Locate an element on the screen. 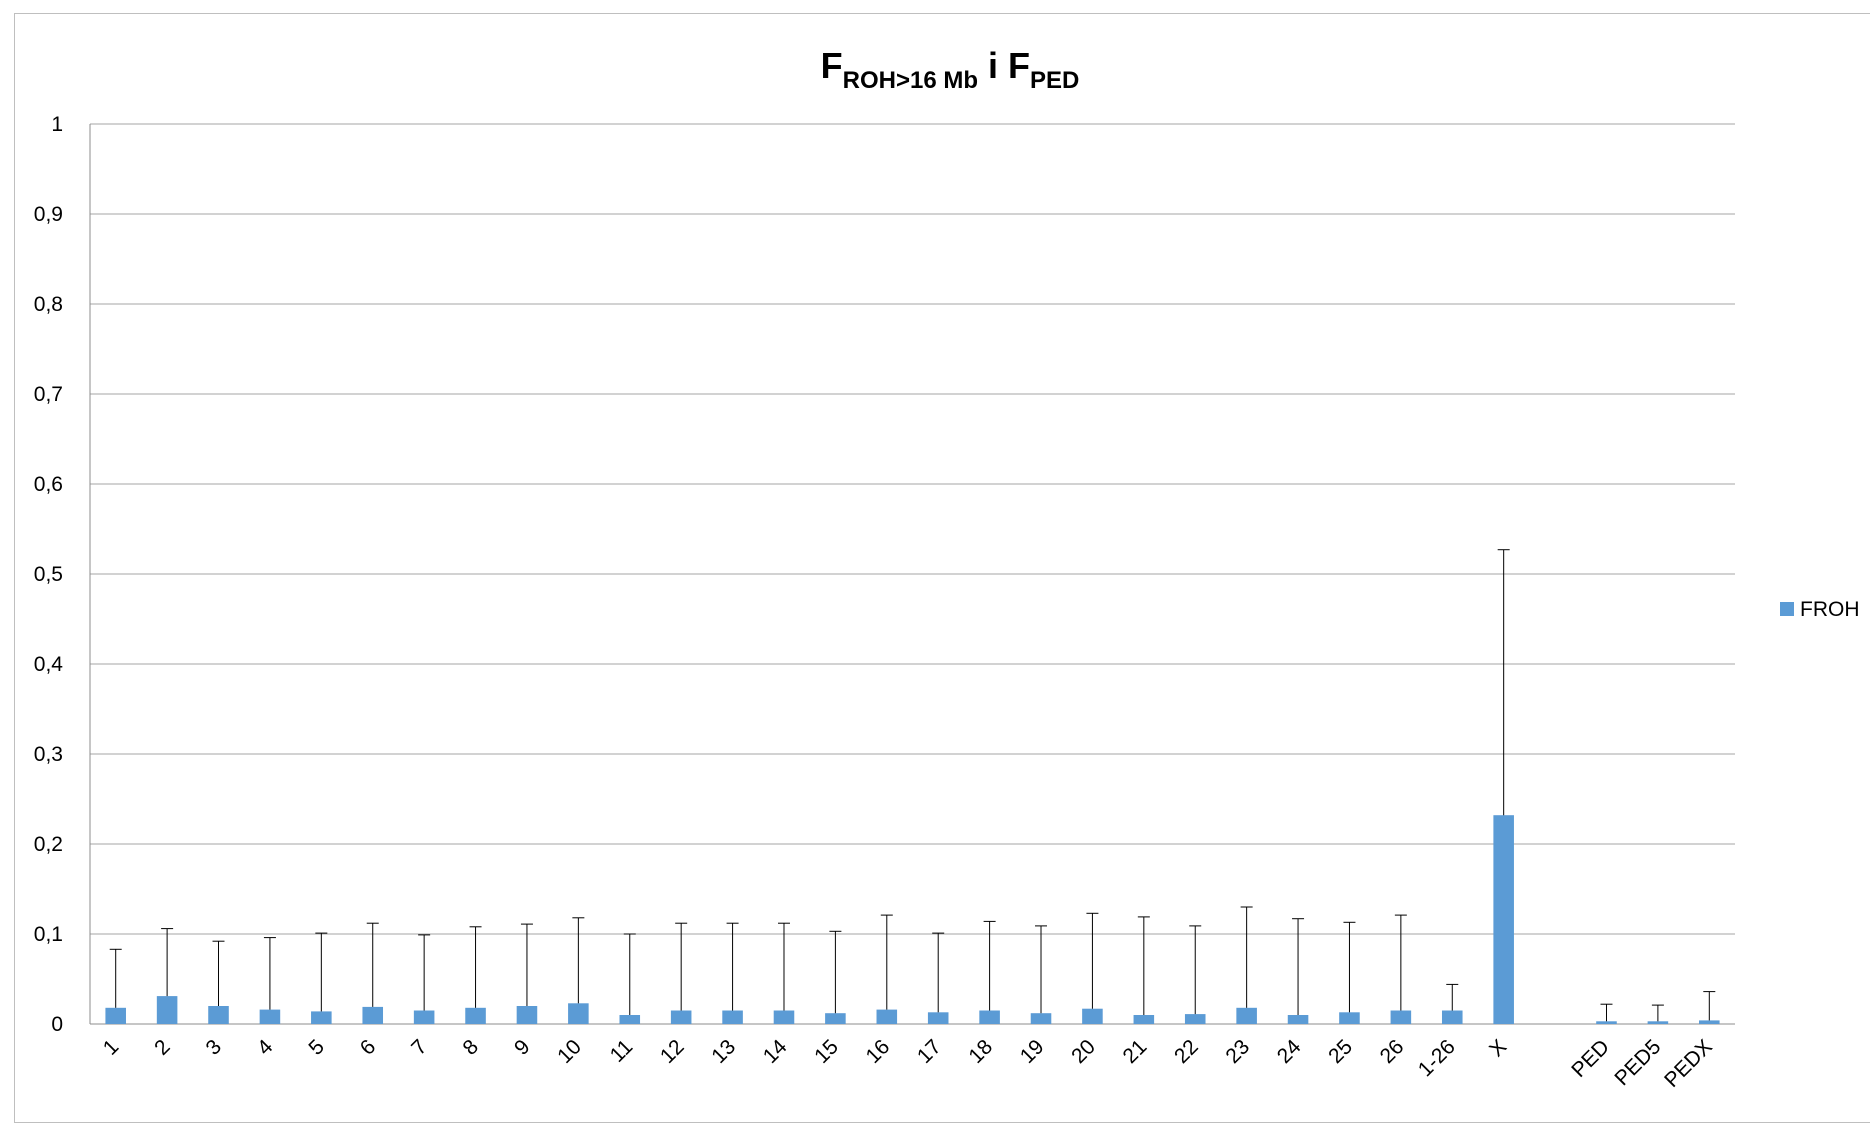 This screenshot has height=1123, width=1870. x-tick-label-19: 19 is located at coordinates (1032, 1051).